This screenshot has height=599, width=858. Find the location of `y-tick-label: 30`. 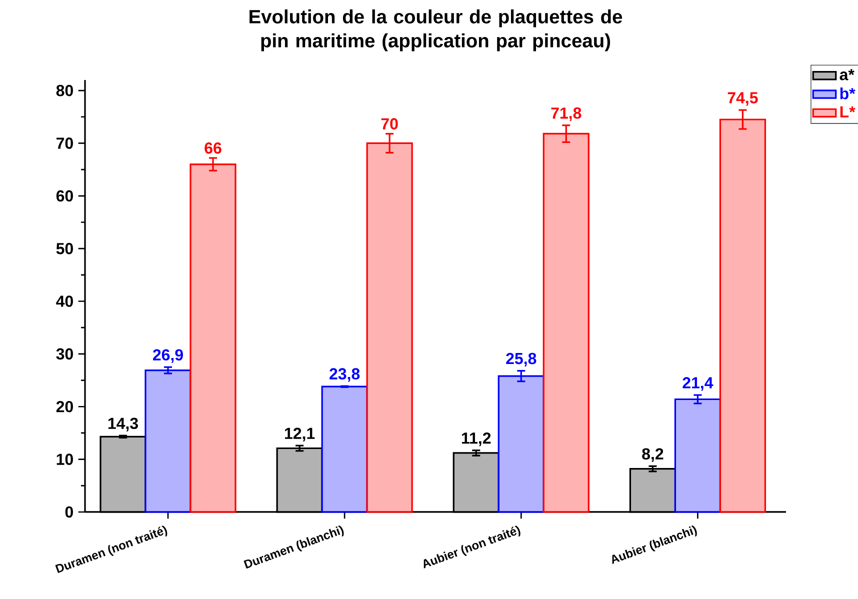

y-tick-label: 30 is located at coordinates (64, 354).